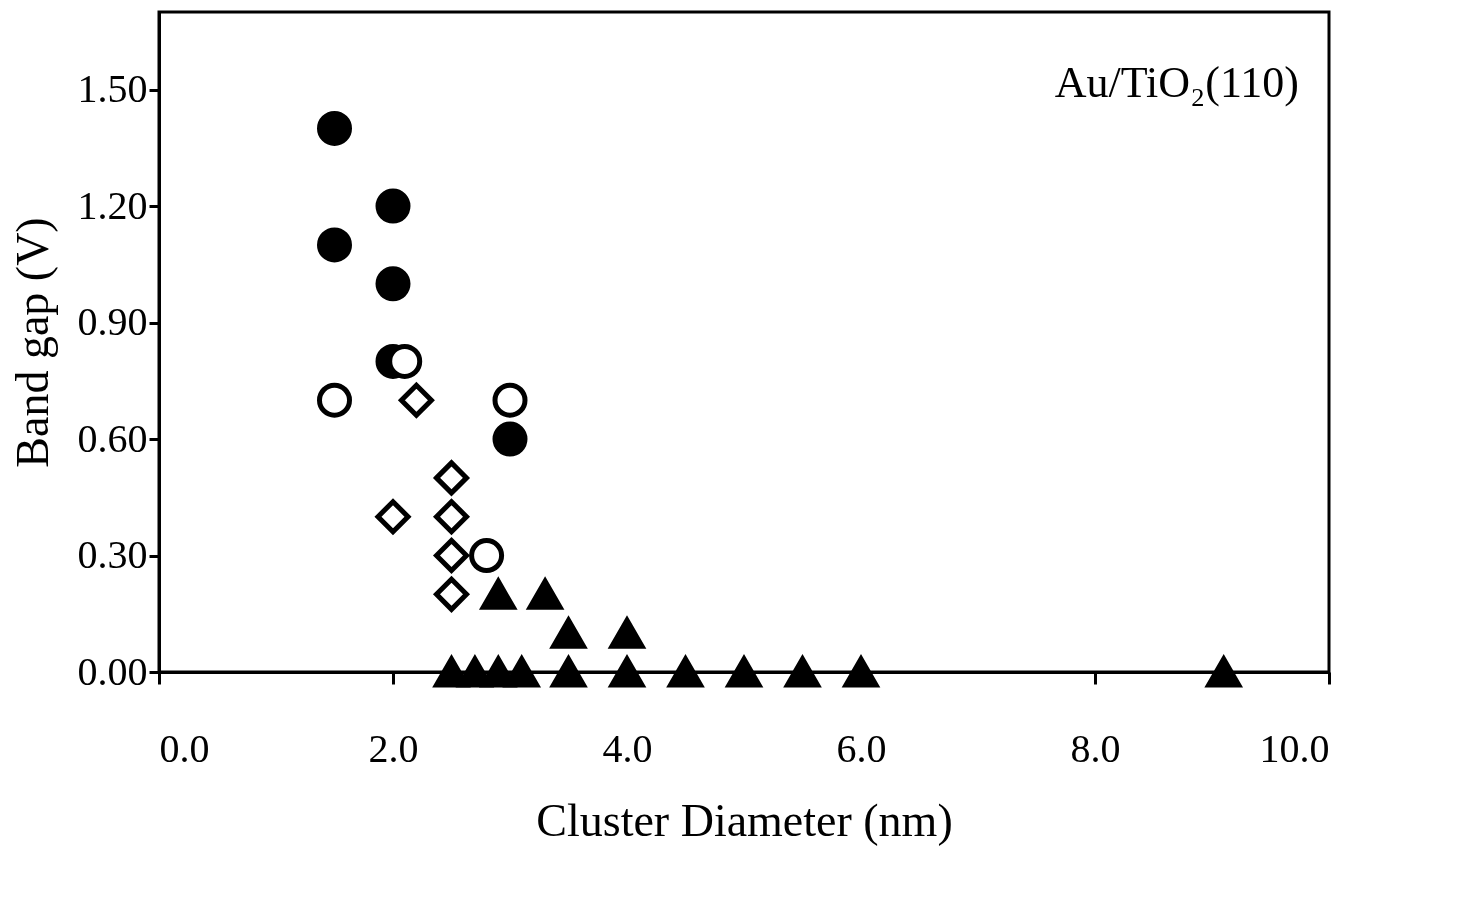  Describe the element at coordinates (112, 671) in the screenshot. I see `y-tick-label: 0.00` at that location.